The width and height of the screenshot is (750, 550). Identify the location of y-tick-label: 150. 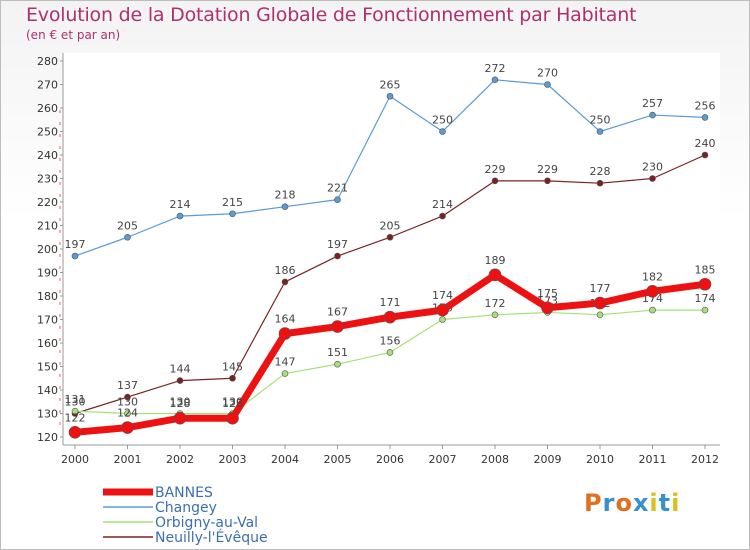
(47, 367).